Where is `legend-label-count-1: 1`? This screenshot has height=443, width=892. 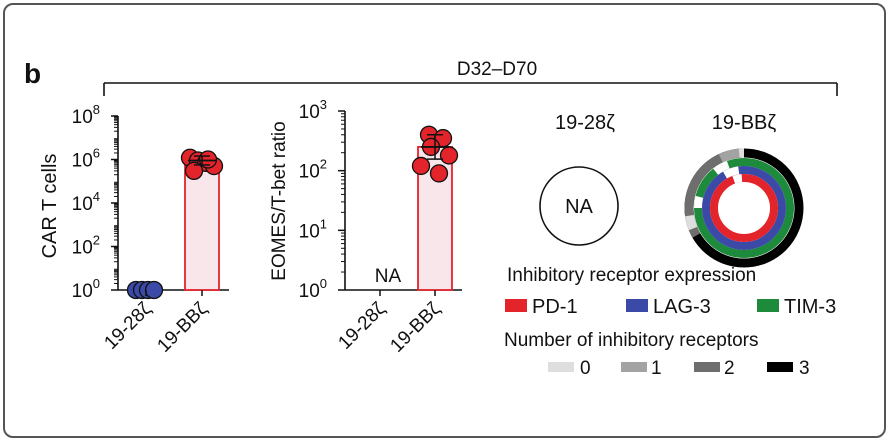
legend-label-count-1: 1 is located at coordinates (656, 368).